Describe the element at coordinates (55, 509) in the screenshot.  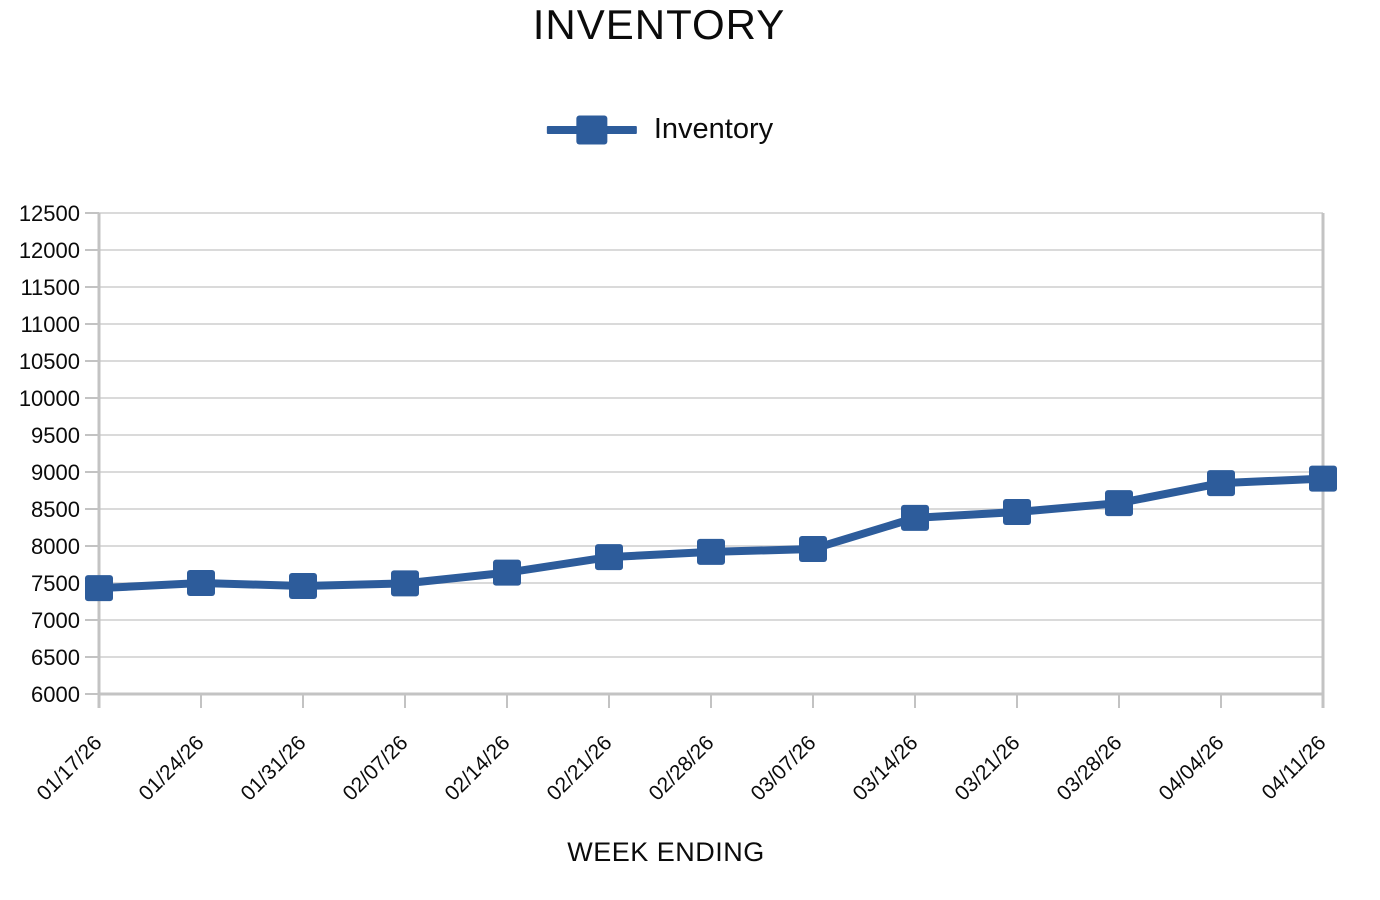
I see `y-tick-label: 8500` at that location.